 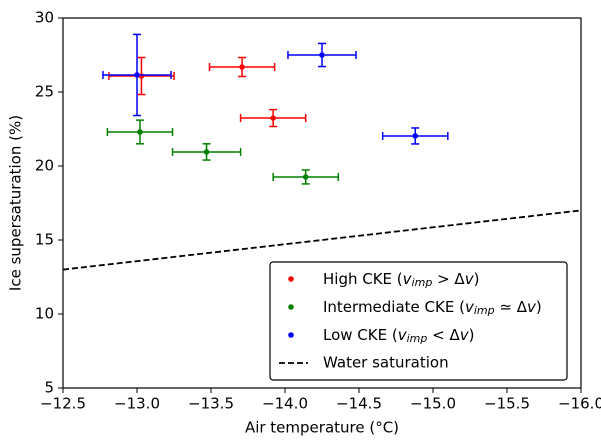 What do you see at coordinates (44, 240) in the screenshot?
I see `y-tick-label: 15` at bounding box center [44, 240].